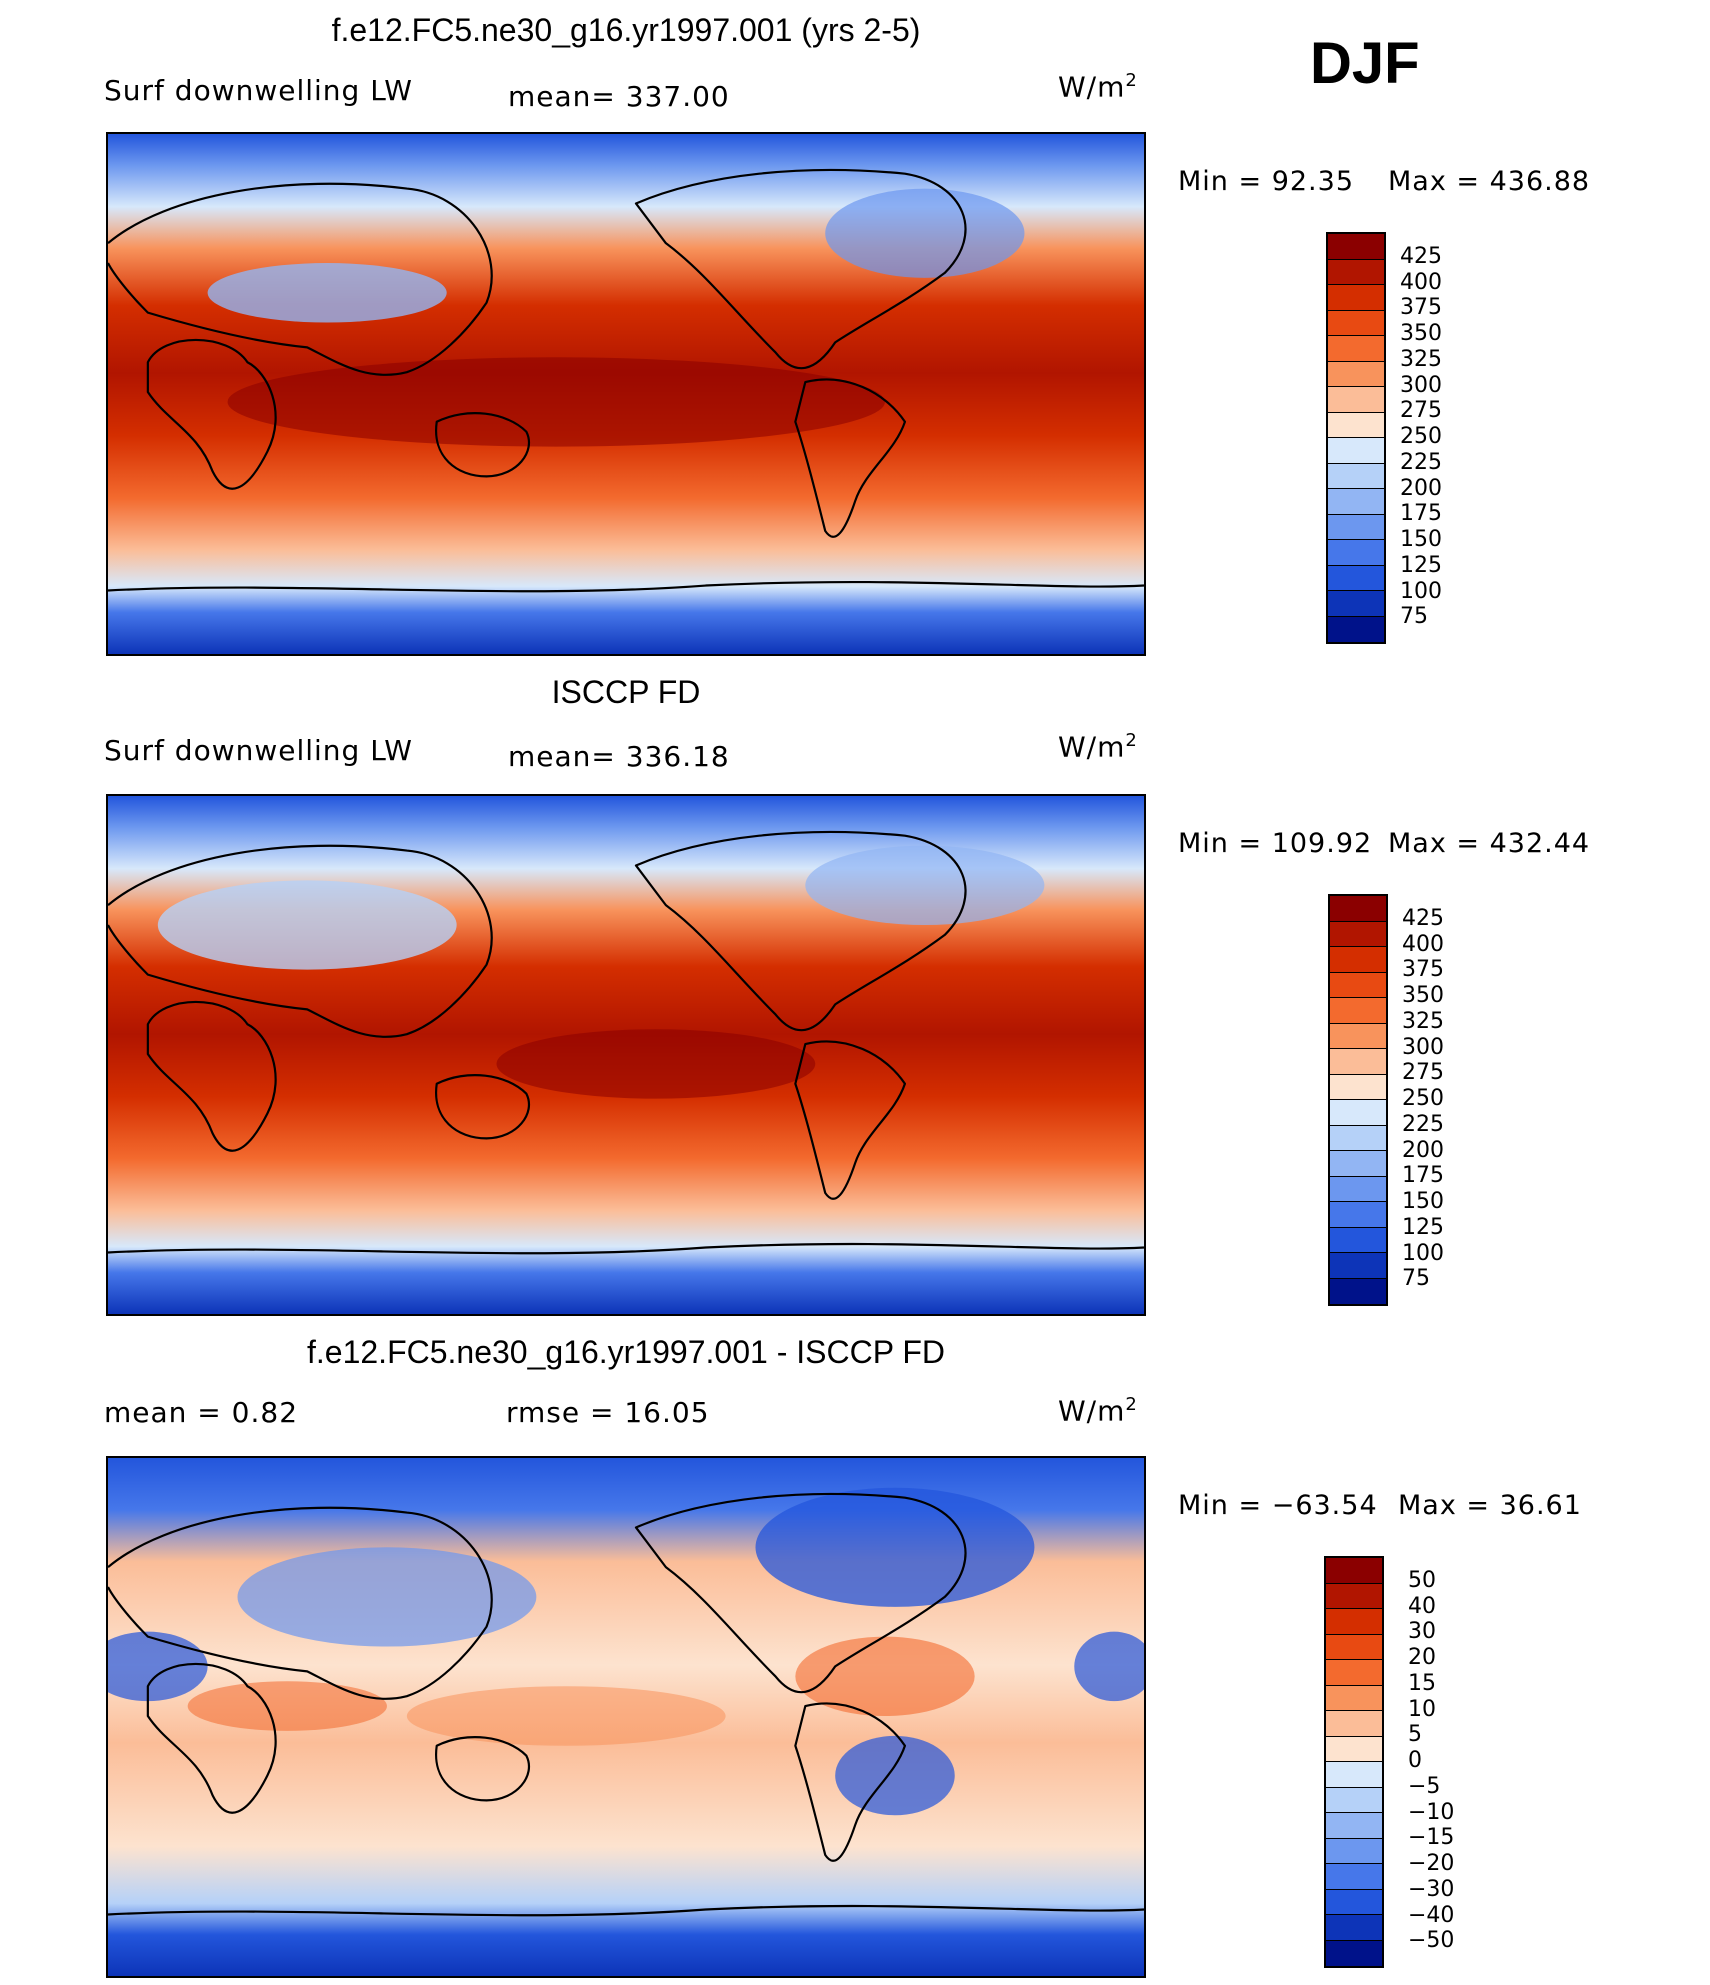 The height and width of the screenshot is (1985, 1710). What do you see at coordinates (1431, 1915) in the screenshot?
I see `colorbar-tick-label: −40` at bounding box center [1431, 1915].